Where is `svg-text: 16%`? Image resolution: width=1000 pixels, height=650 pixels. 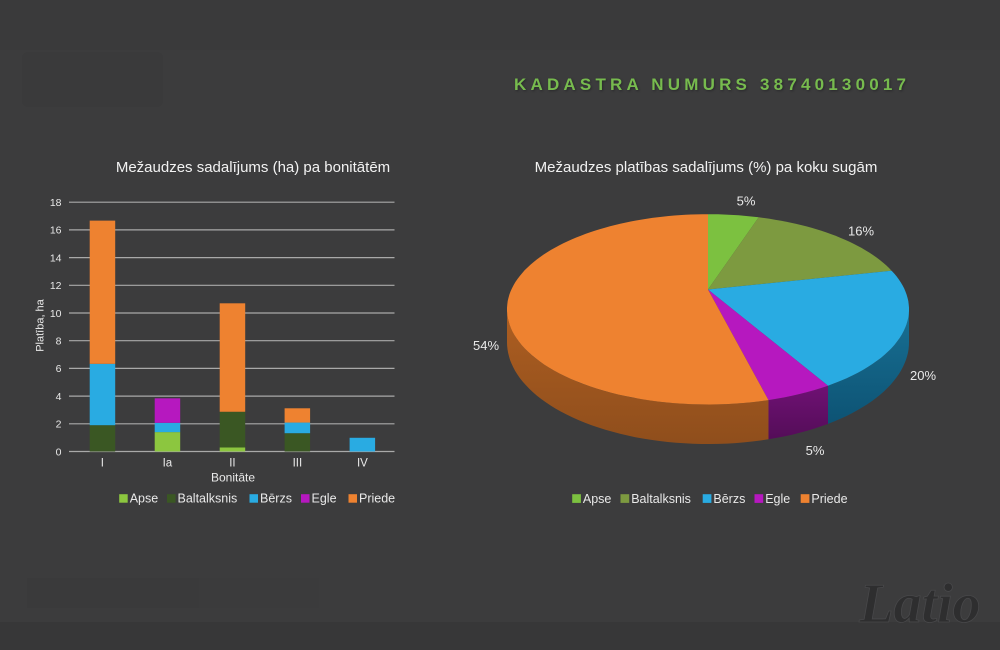
svg-text: 16% is located at coordinates (861, 231).